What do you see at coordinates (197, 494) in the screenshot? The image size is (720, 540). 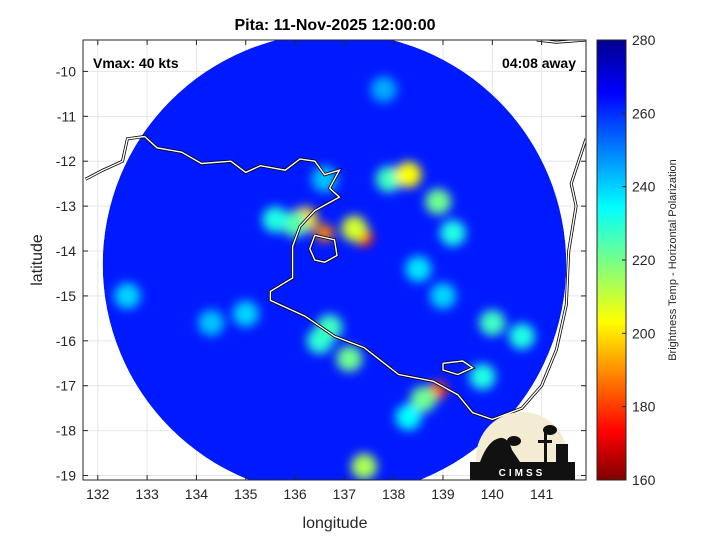 I see `x-tick-label: 134` at bounding box center [197, 494].